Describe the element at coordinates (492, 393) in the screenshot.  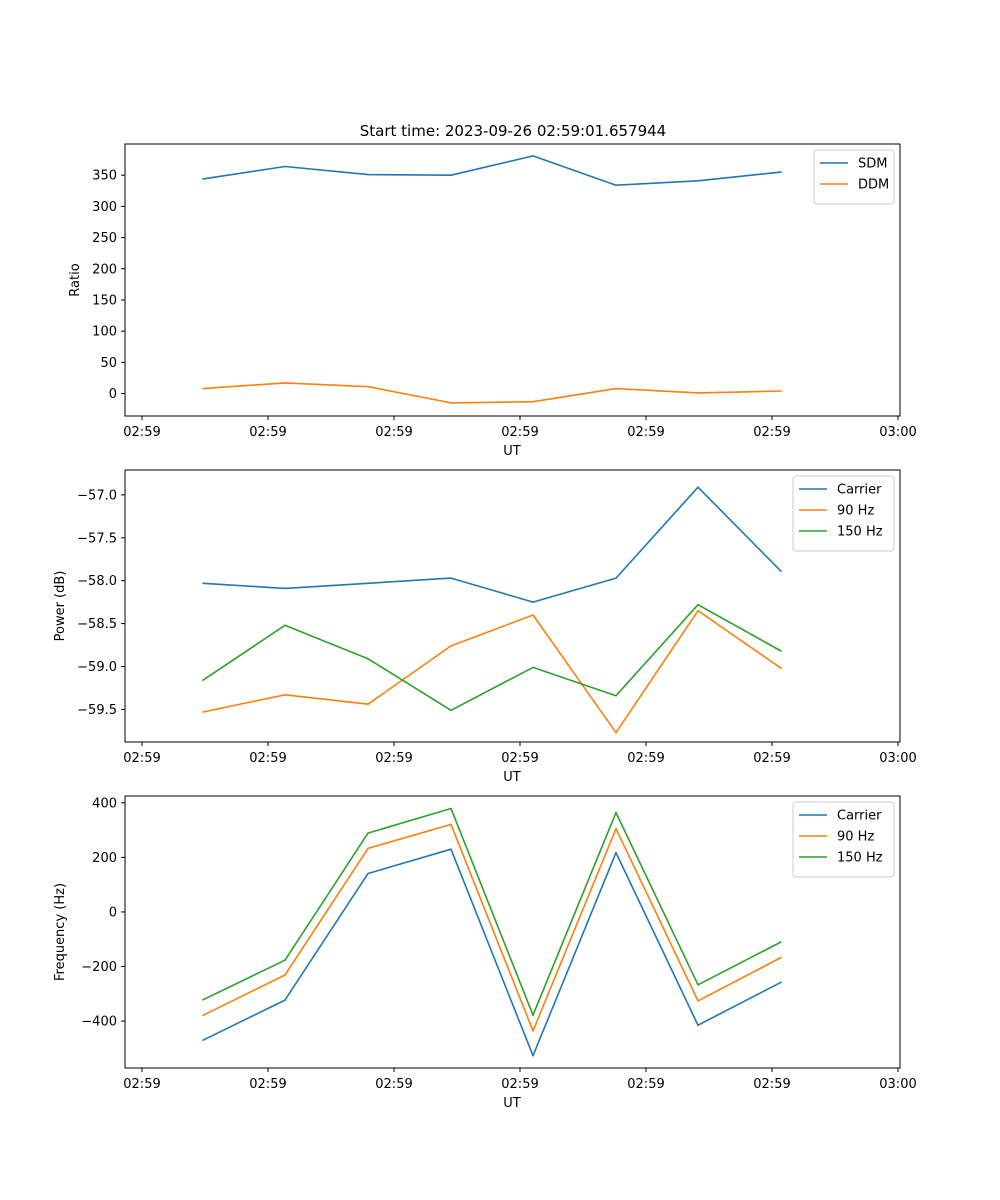
I see `series-line-ddm` at that location.